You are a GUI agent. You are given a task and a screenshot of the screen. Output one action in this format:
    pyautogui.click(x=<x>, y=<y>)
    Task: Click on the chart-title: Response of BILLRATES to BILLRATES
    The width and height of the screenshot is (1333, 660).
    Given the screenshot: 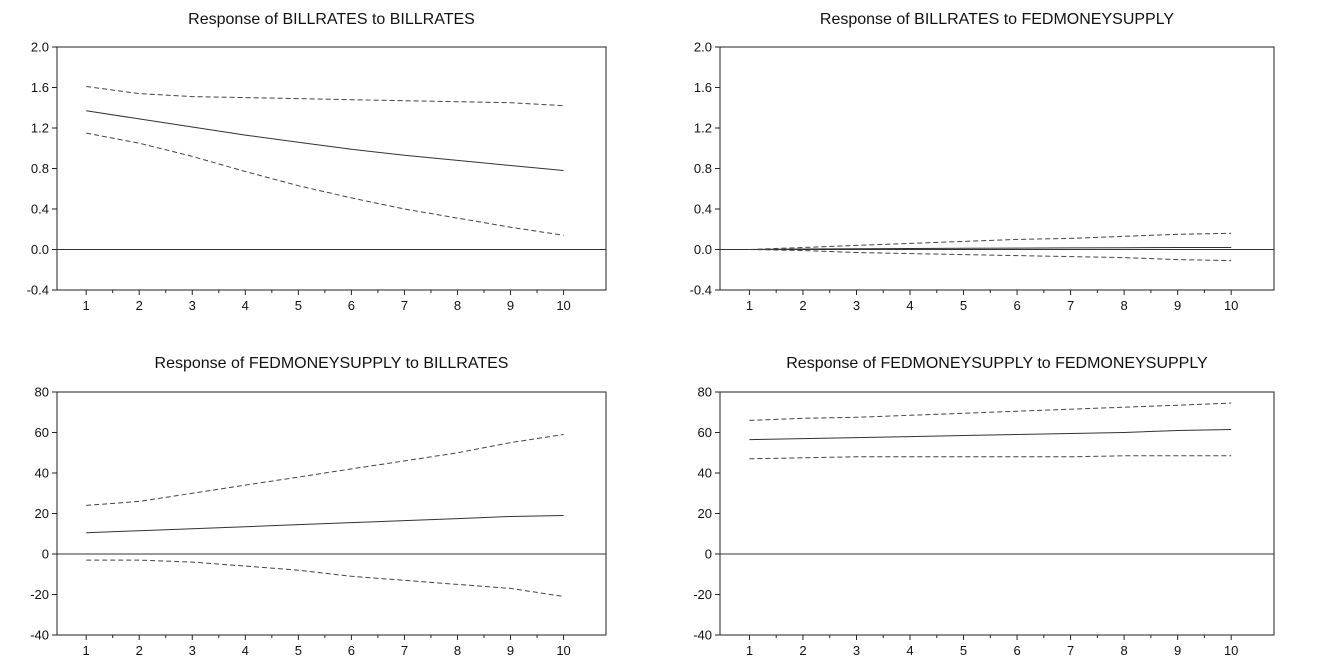 What is the action you would take?
    pyautogui.click(x=331, y=19)
    